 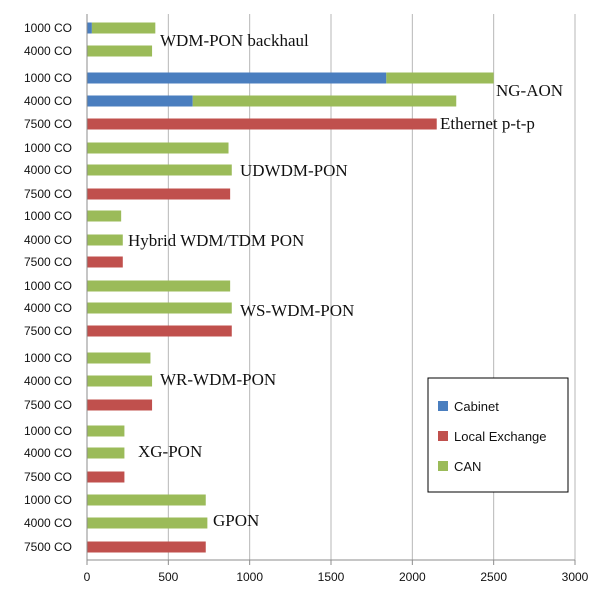 What do you see at coordinates (476, 406) in the screenshot?
I see `legend-label: Cabinet` at bounding box center [476, 406].